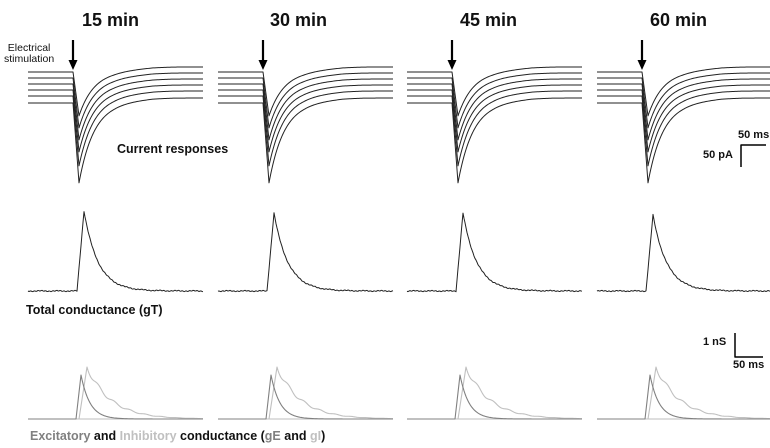  What do you see at coordinates (715, 342) in the screenshot?
I see `conductance-scalebar-amplitude-label: 1 nS` at bounding box center [715, 342].